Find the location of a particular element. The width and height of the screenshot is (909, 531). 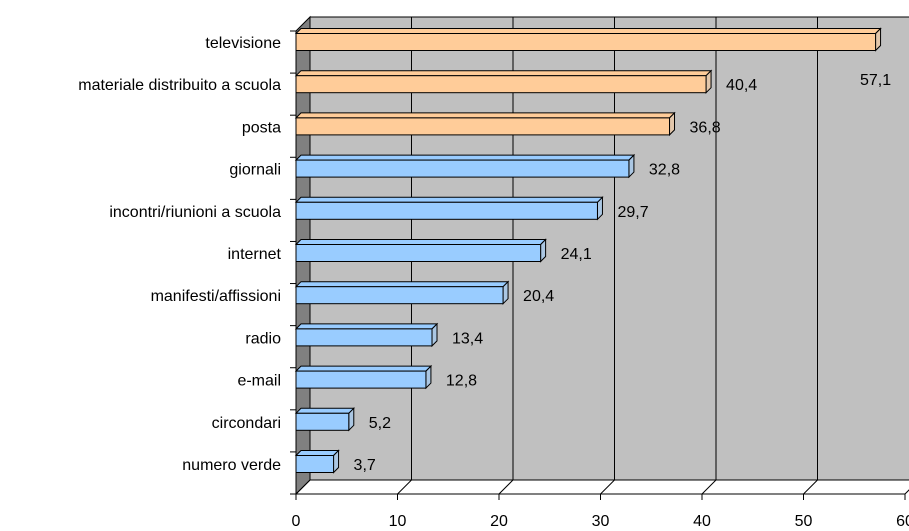

category-label: incontri/riunioni a scuola is located at coordinates (195, 212).